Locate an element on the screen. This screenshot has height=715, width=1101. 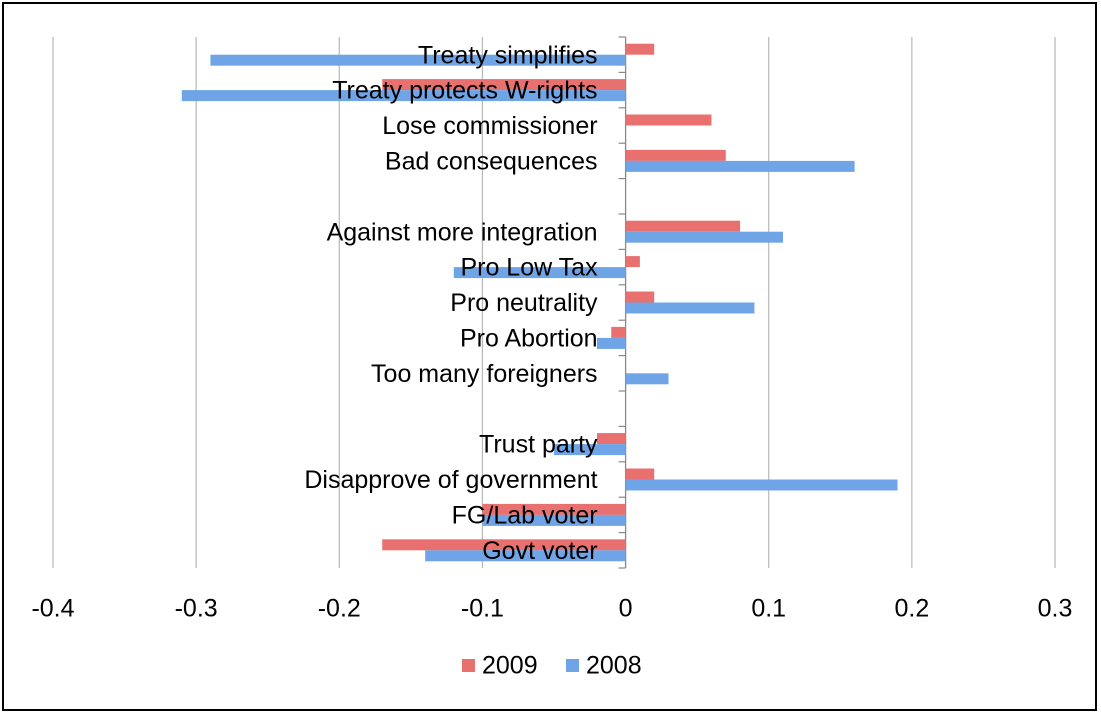
category-label: Pro Low Tax is located at coordinates (529, 268).